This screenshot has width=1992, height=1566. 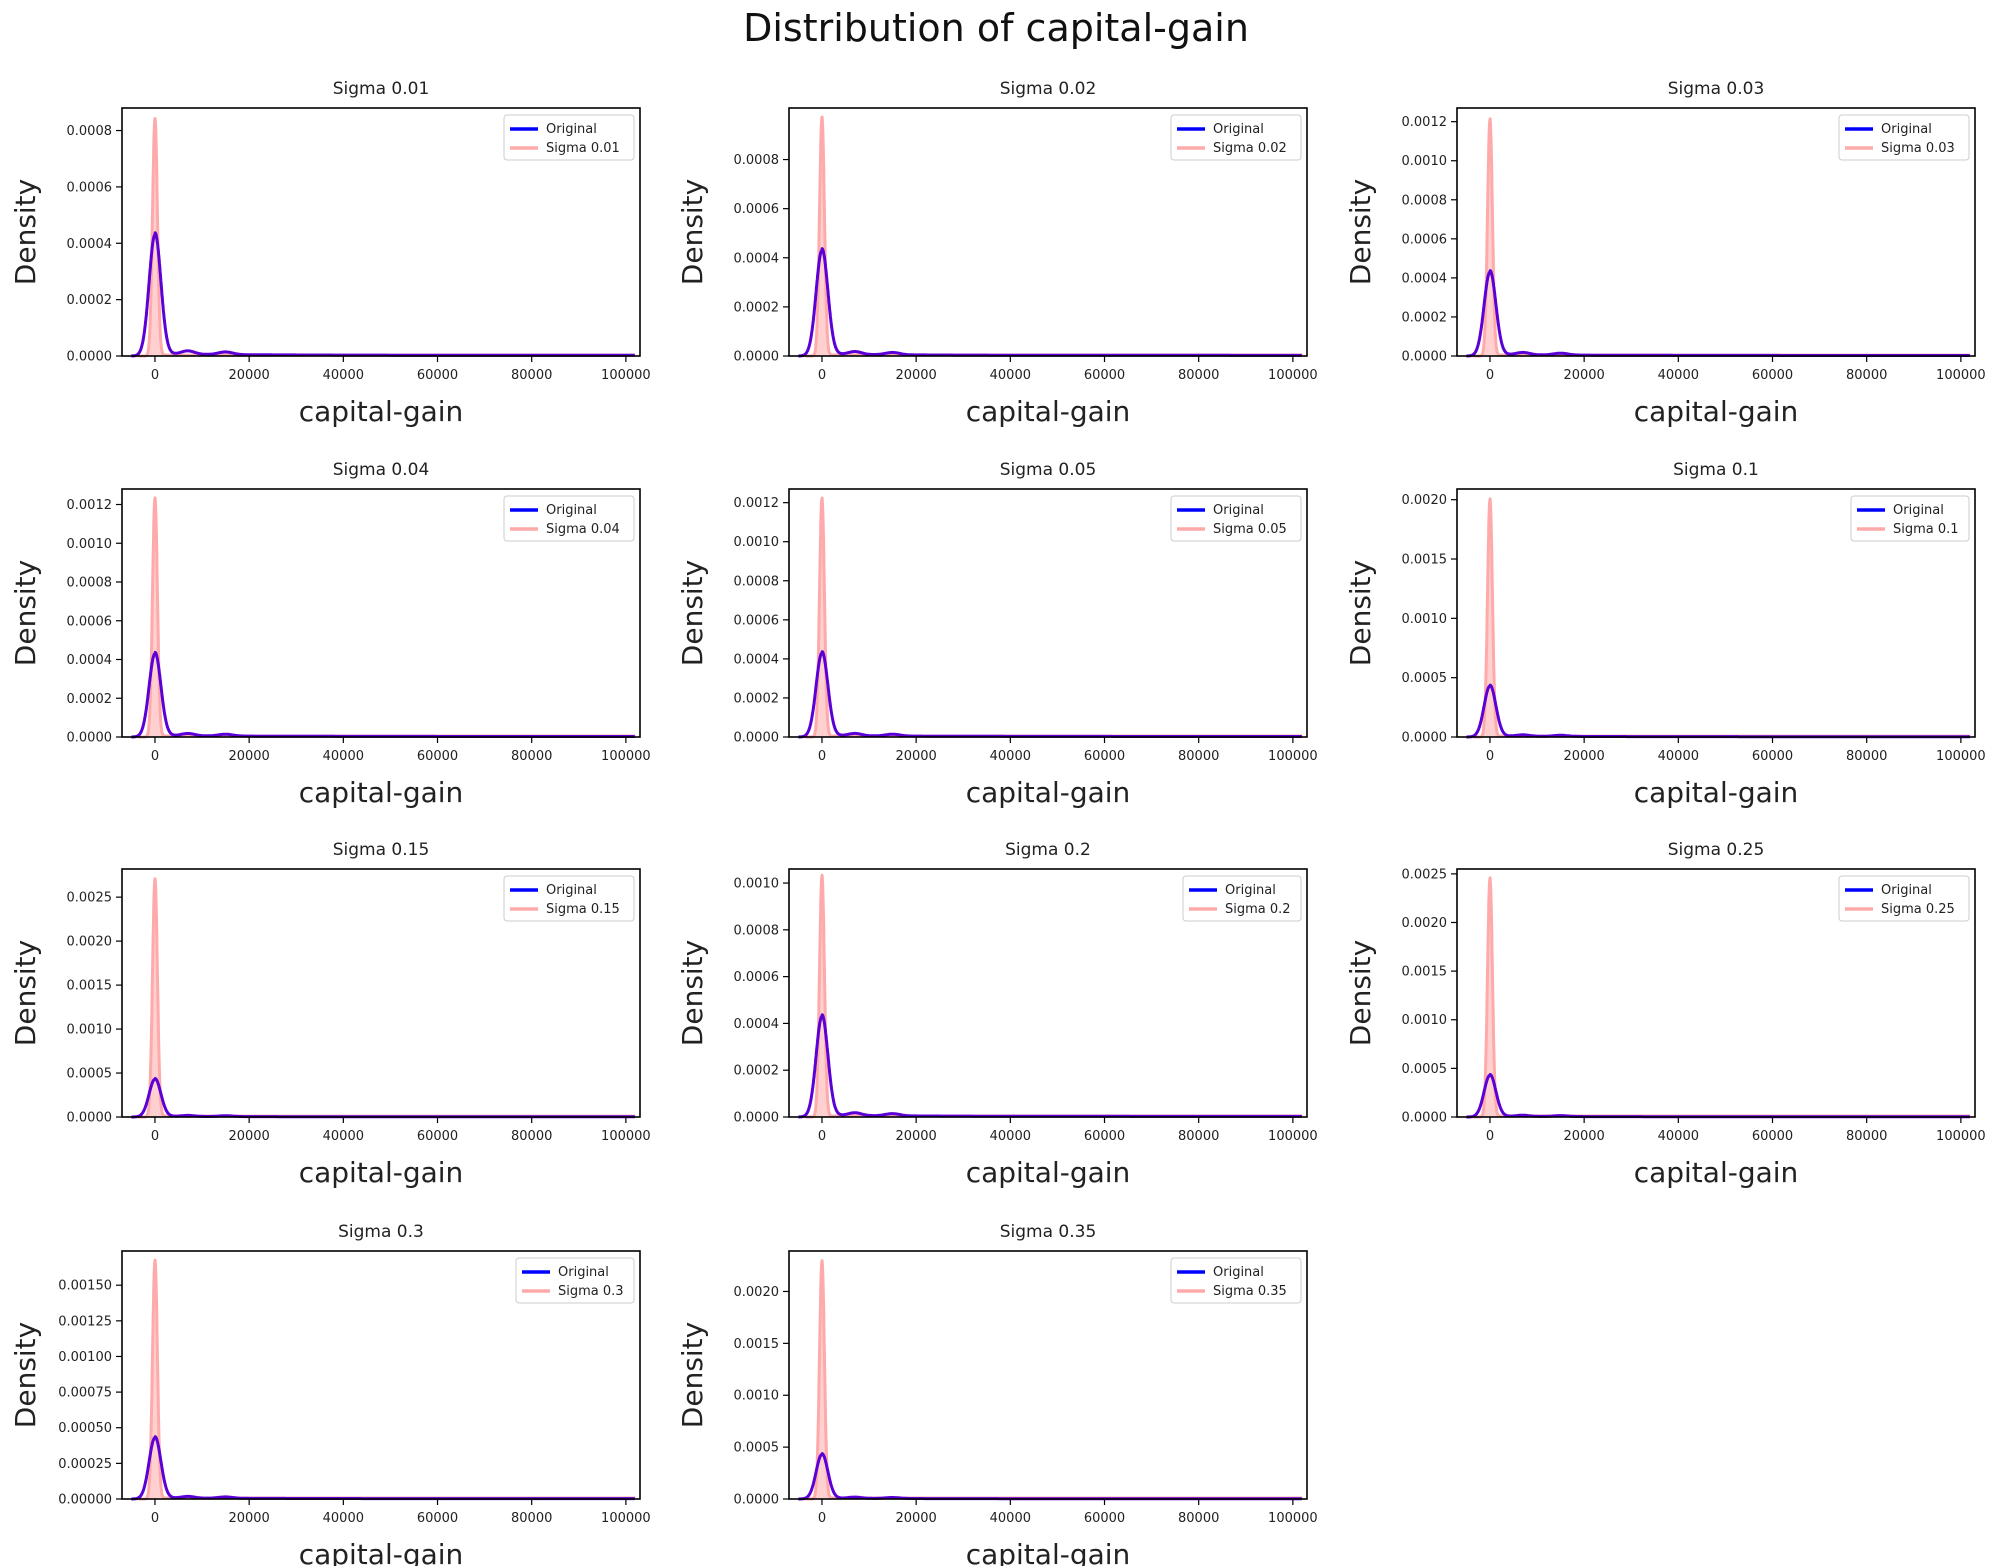 I want to click on legend-label-sigma: Sigma 0.35, so click(x=1250, y=1291).